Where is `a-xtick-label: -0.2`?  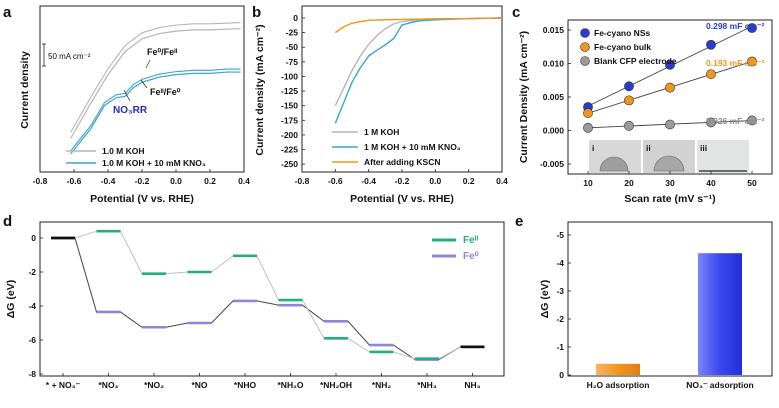
a-xtick-label: -0.2 is located at coordinates (142, 181).